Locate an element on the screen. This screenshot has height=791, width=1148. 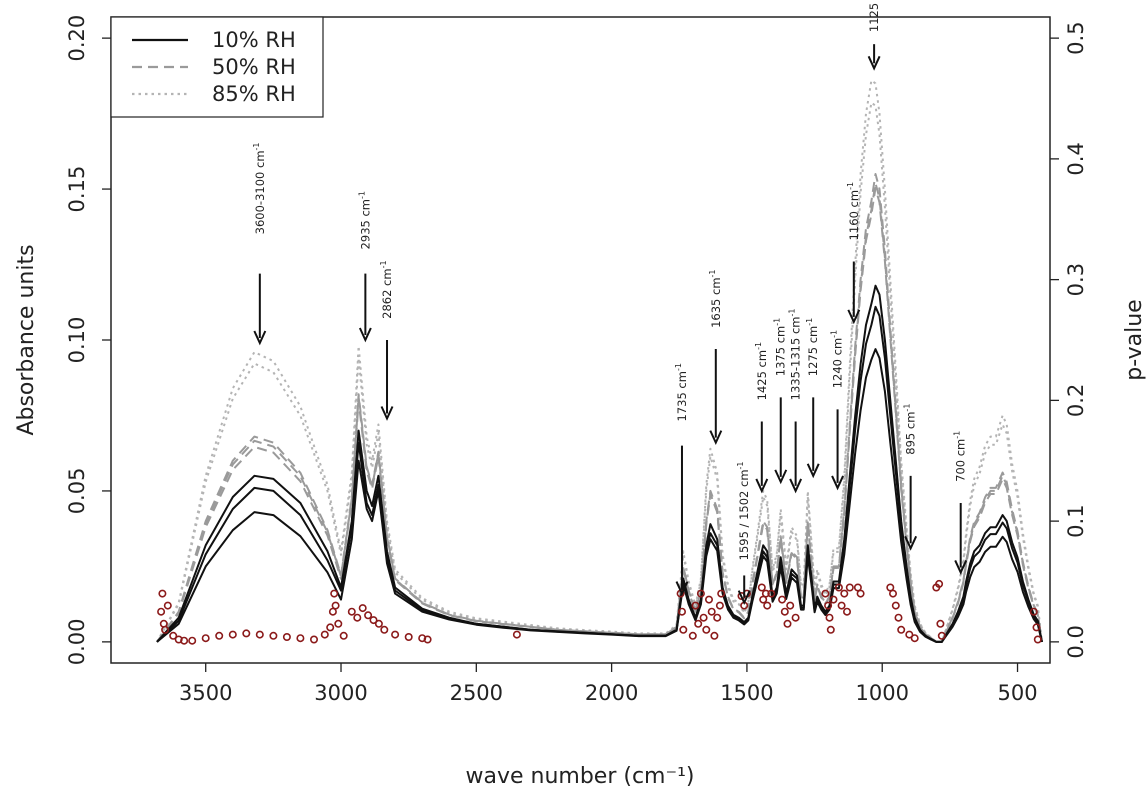
annotation-label: 1375 cm-1 is located at coordinates (780, 347).